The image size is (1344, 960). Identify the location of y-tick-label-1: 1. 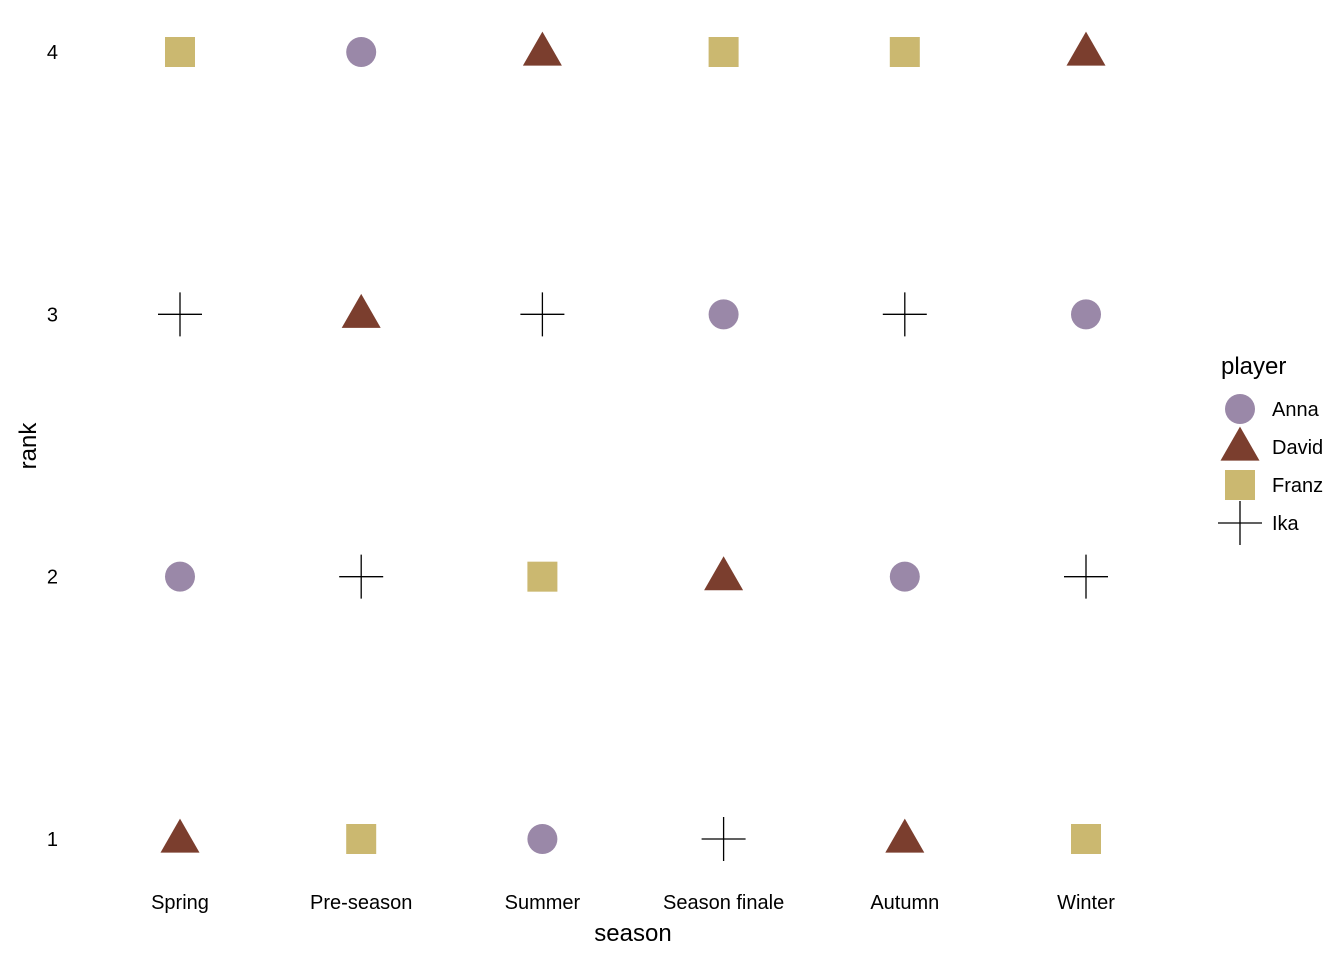
(52, 840).